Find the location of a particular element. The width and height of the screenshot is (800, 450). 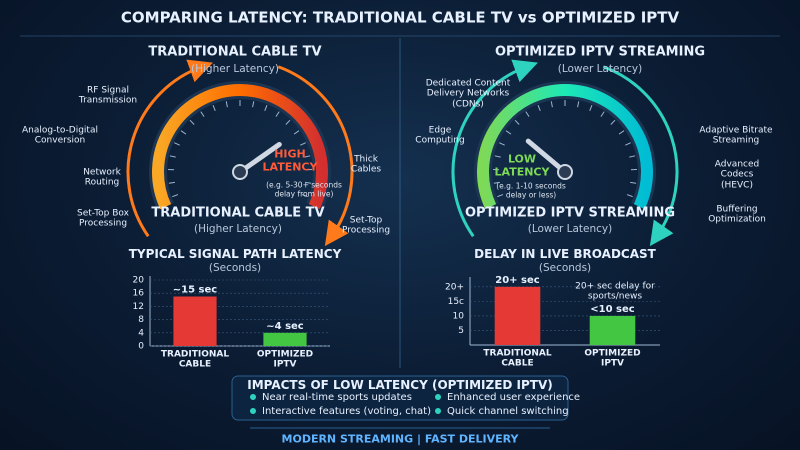

y-tick-label: 20 is located at coordinates (139, 281).